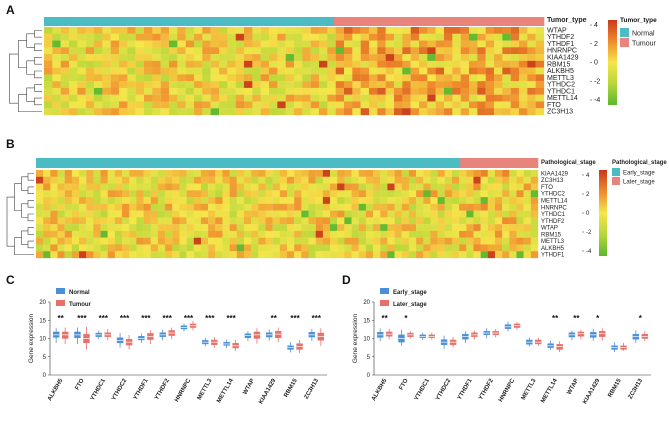 Image resolution: width=669 pixels, height=425 pixels. Describe the element at coordinates (162, 389) in the screenshot. I see `x-tick-label-ythdf2: YTHDF2` at that location.